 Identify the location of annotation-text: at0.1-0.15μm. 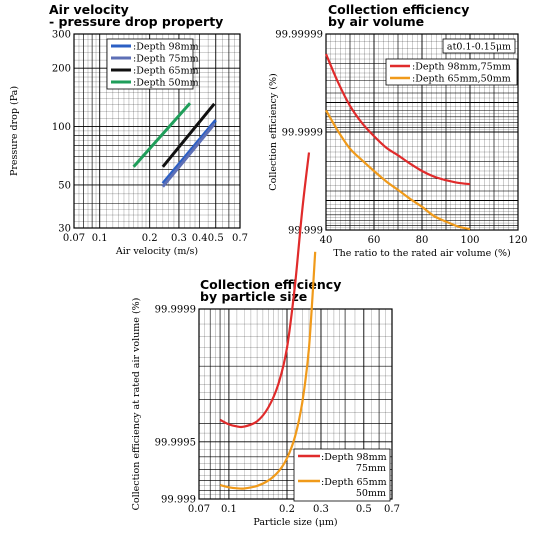
(479, 47).